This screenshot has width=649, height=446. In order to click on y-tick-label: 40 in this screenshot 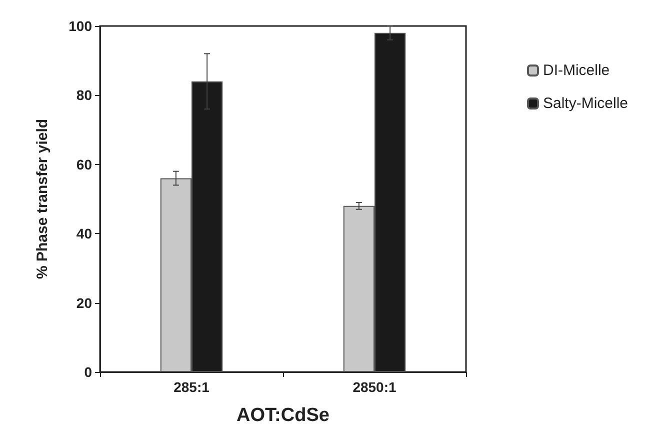, I will do `click(84, 234)`.